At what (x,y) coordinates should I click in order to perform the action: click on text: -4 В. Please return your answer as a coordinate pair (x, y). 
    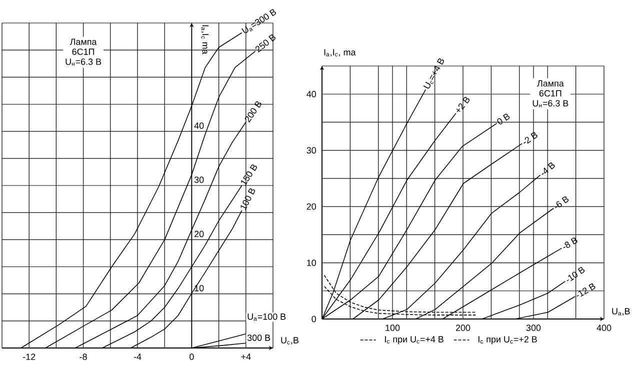
    Looking at the image, I should click on (548, 168).